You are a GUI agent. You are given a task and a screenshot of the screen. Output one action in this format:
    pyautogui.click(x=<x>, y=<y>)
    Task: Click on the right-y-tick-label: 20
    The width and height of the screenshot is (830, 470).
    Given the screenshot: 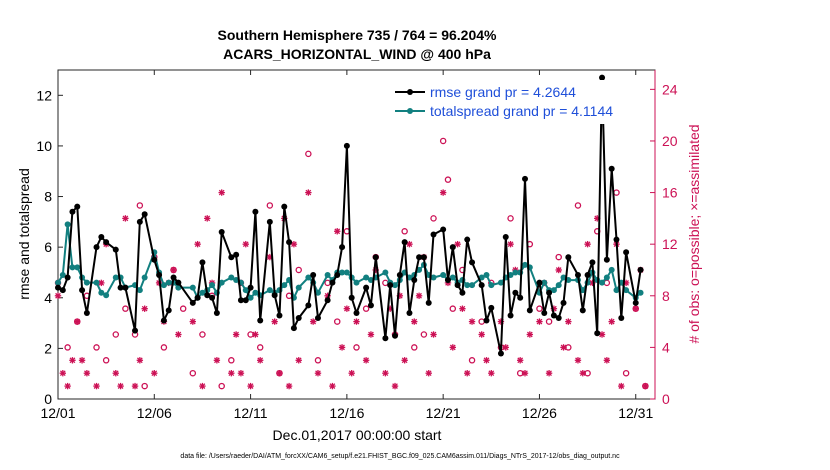 What is the action you would take?
    pyautogui.click(x=670, y=141)
    